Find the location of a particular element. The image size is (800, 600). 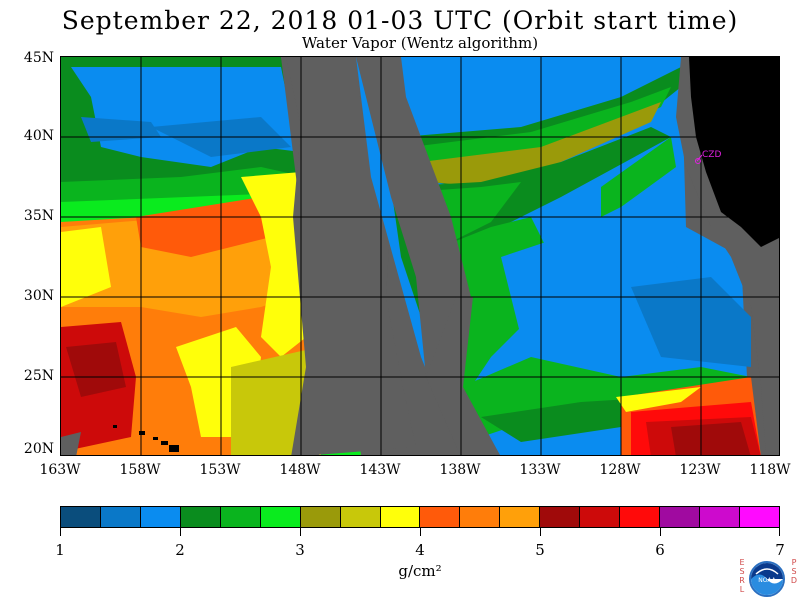

lat-label-20n: 20N is located at coordinates (38, 449).